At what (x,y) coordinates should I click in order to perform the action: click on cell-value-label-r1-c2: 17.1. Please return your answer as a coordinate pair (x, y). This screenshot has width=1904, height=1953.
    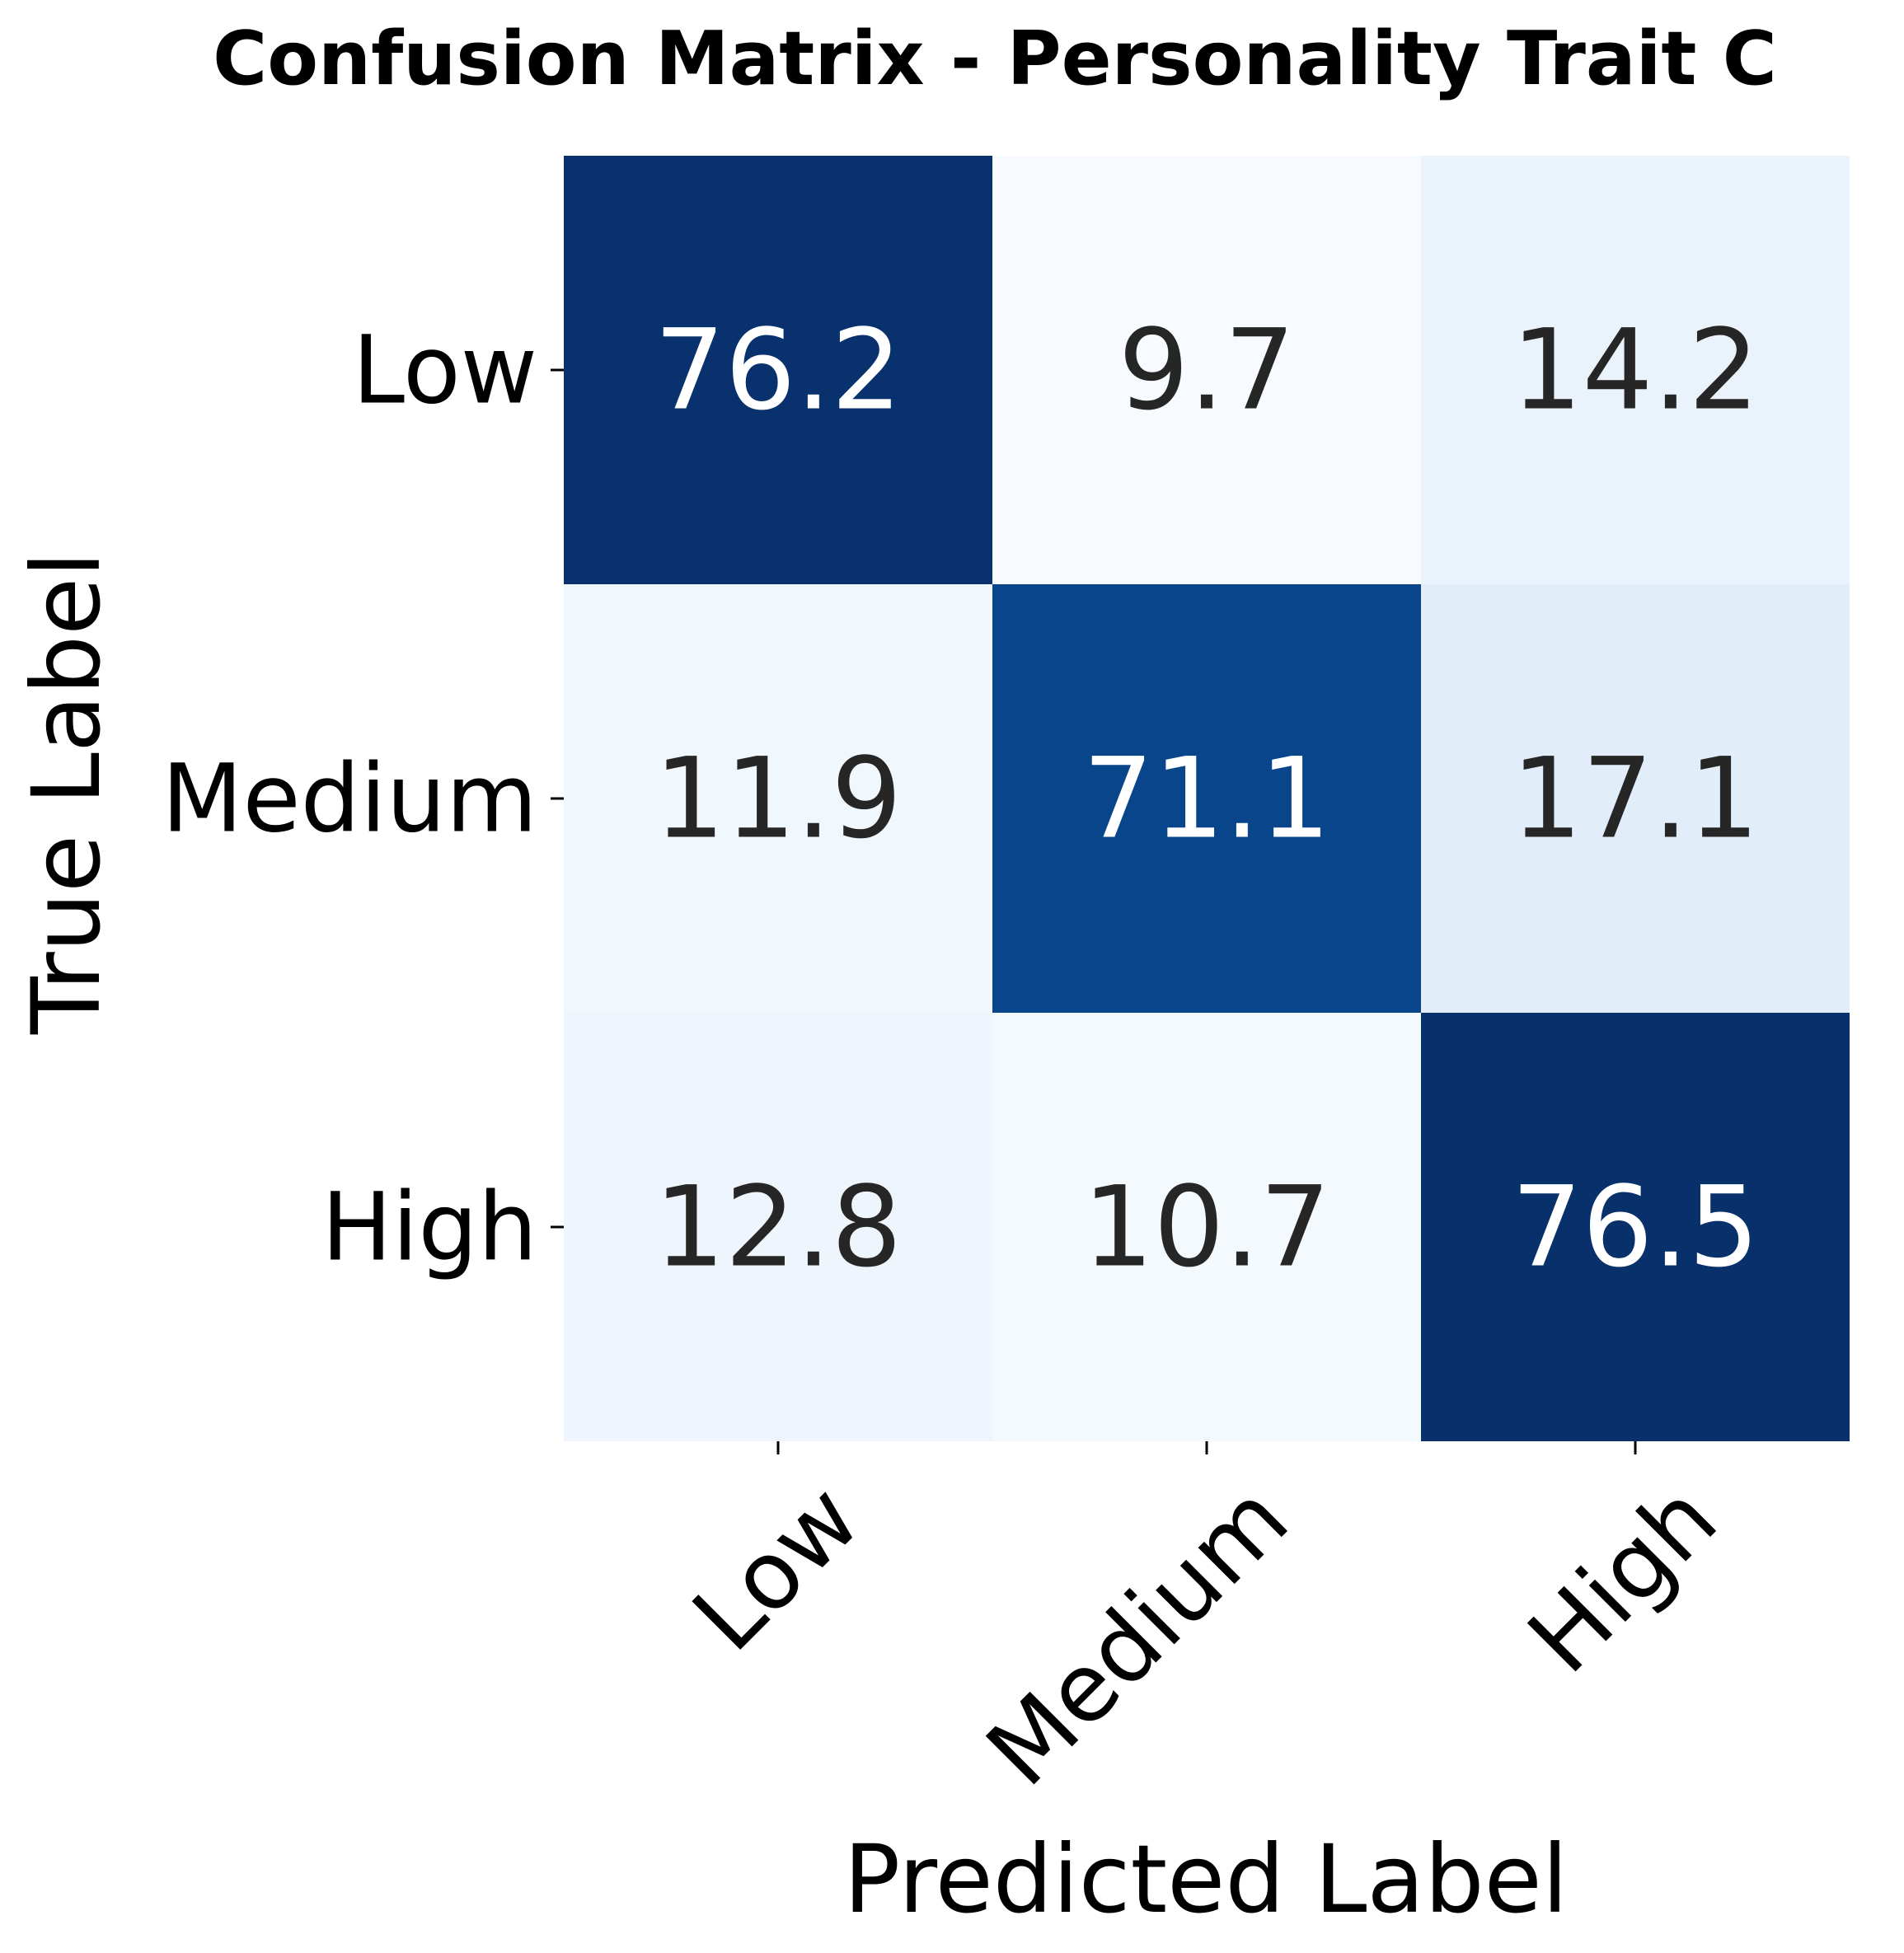
    Looking at the image, I should click on (1636, 799).